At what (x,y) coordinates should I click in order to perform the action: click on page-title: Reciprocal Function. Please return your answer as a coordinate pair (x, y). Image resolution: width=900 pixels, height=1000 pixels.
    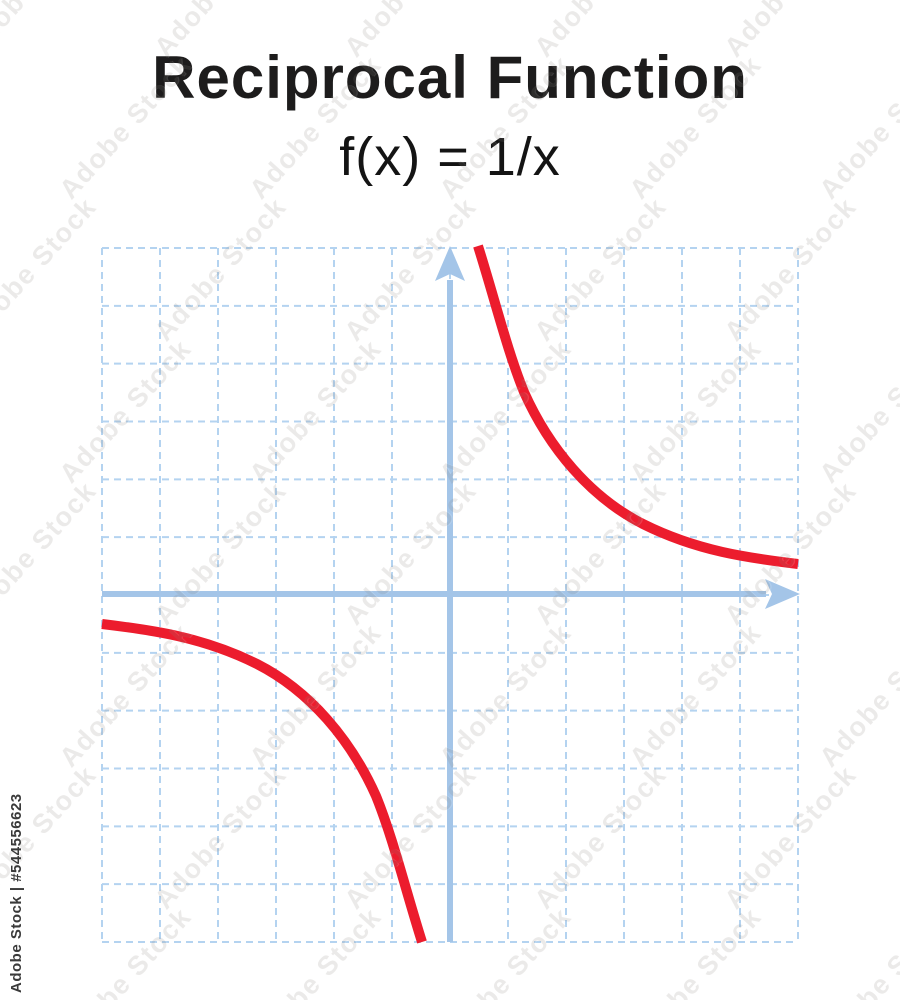
    Looking at the image, I should click on (450, 77).